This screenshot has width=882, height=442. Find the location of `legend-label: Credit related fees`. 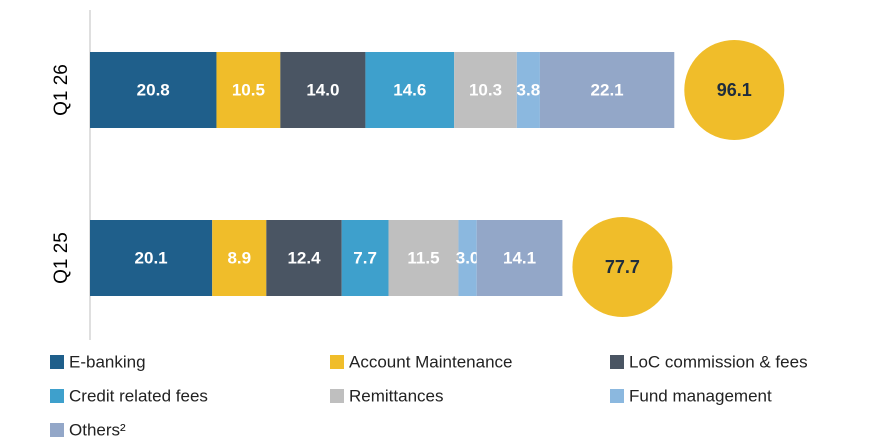

legend-label: Credit related fees is located at coordinates (138, 395).